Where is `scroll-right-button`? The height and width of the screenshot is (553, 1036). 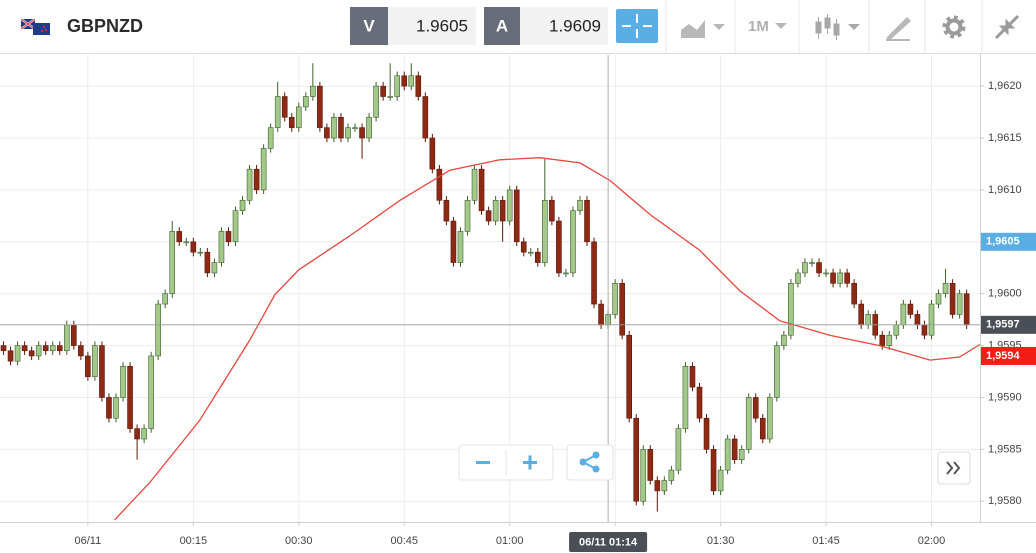 scroll-right-button is located at coordinates (954, 468).